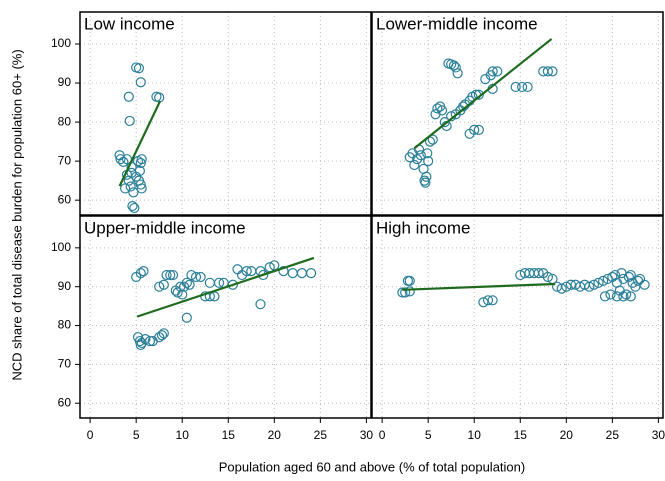 Image resolution: width=665 pixels, height=481 pixels. I want to click on panel-title: Low income, so click(129, 23).